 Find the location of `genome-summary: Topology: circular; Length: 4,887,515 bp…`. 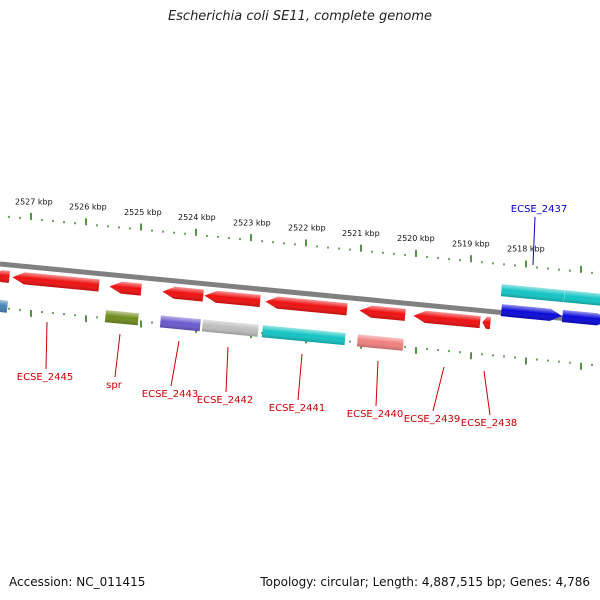

genome-summary: Topology: circular; Length: 4,887,515 bp… is located at coordinates (425, 582).